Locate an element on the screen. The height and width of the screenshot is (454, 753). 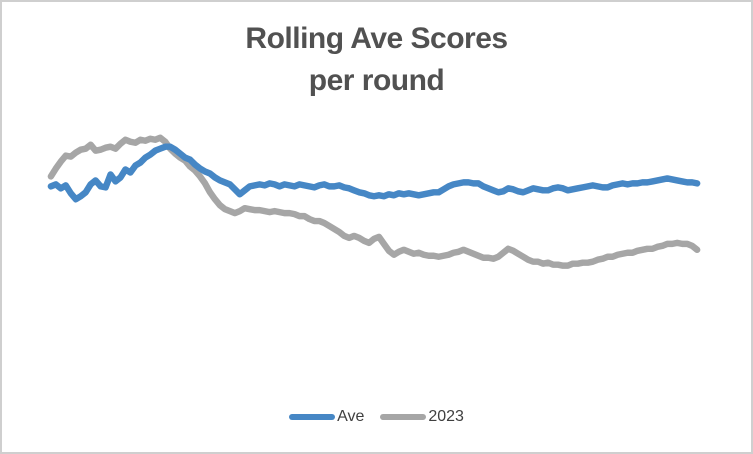
y2023-series-swatch is located at coordinates (403, 417).